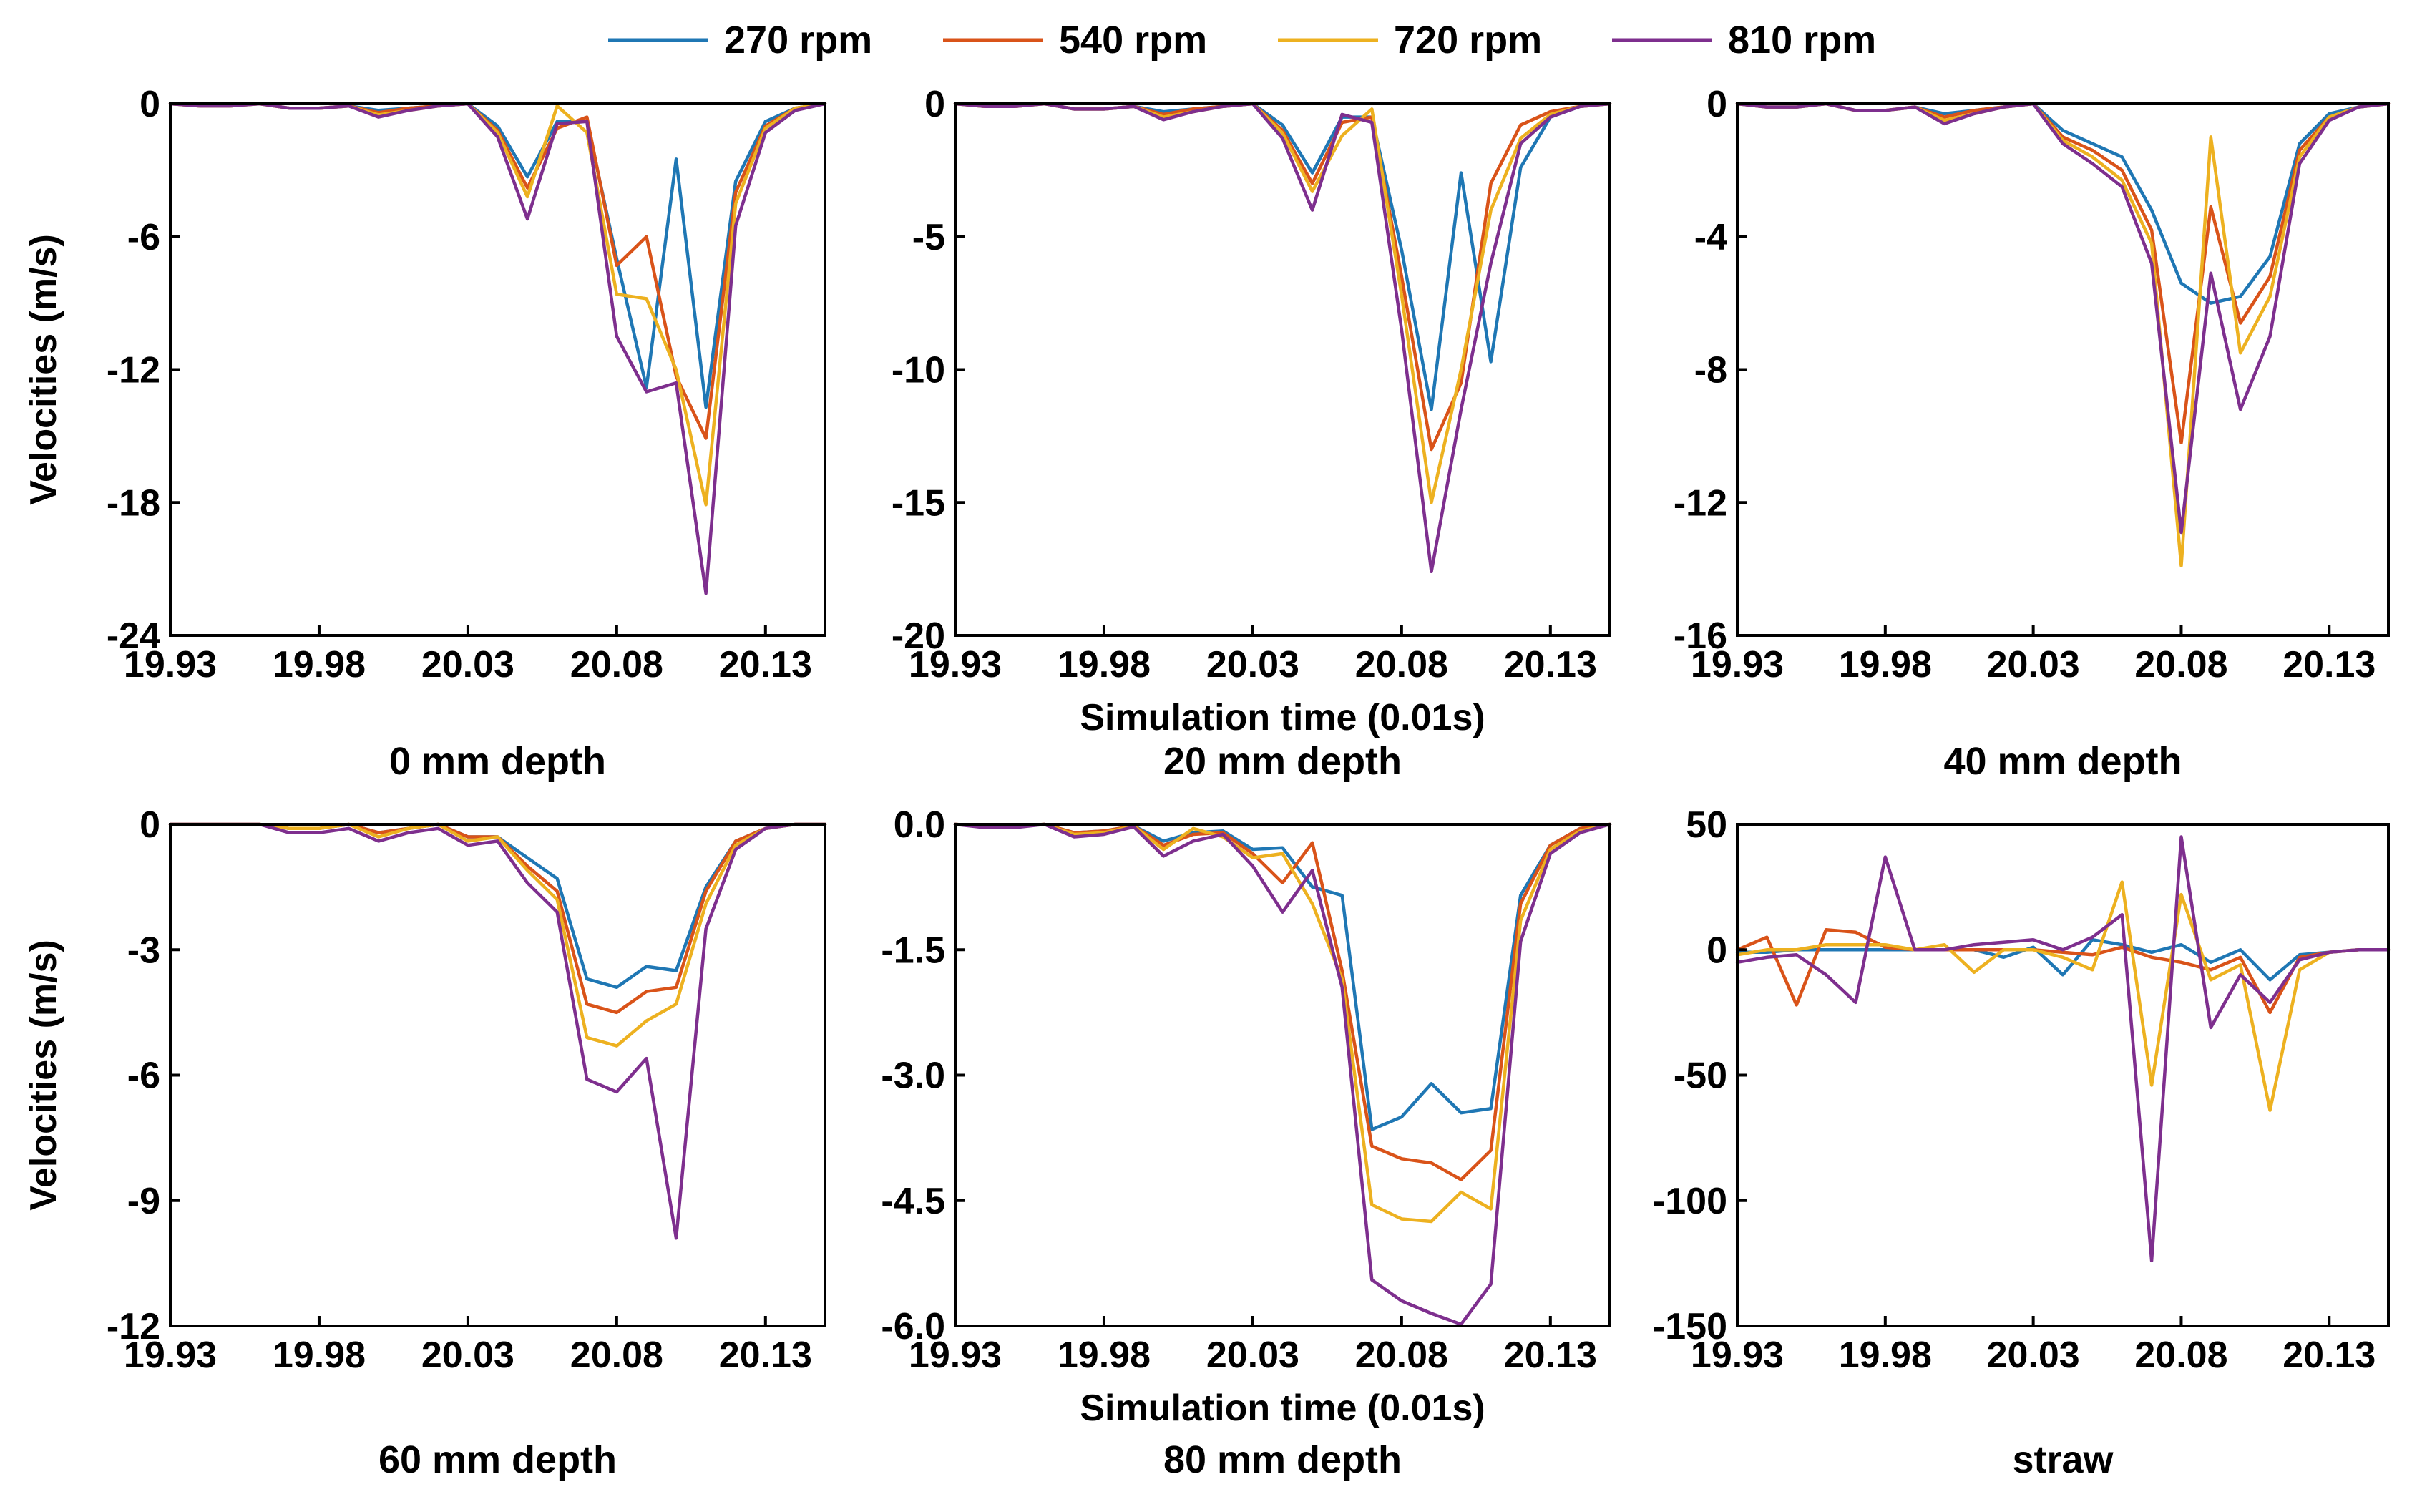 This screenshot has height=1512, width=2412. I want to click on panel-title-40mm: 40 mm depth, so click(2062, 761).